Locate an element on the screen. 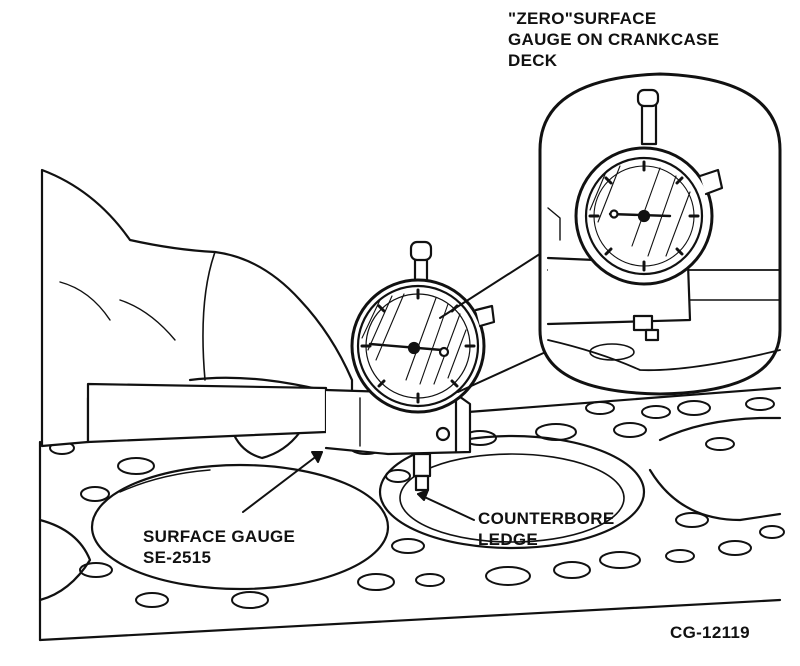 The image size is (800, 666). label-counterbore-line-2: LEDGE is located at coordinates (508, 539).